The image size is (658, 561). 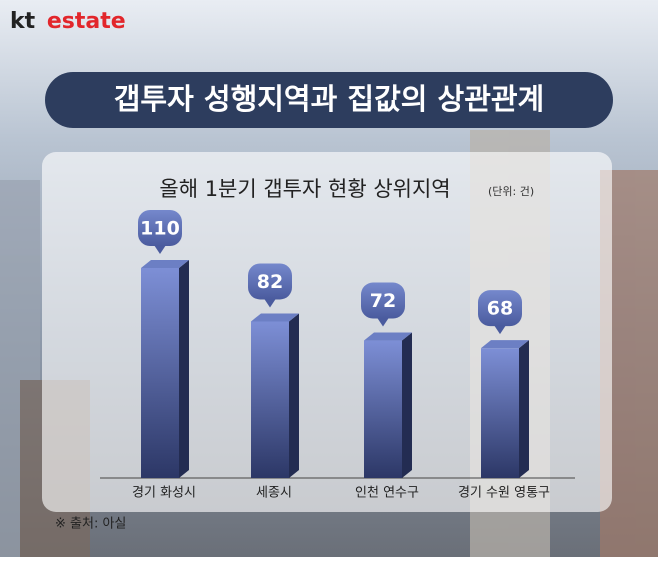 I want to click on brand-kt: kt, so click(x=23, y=21).